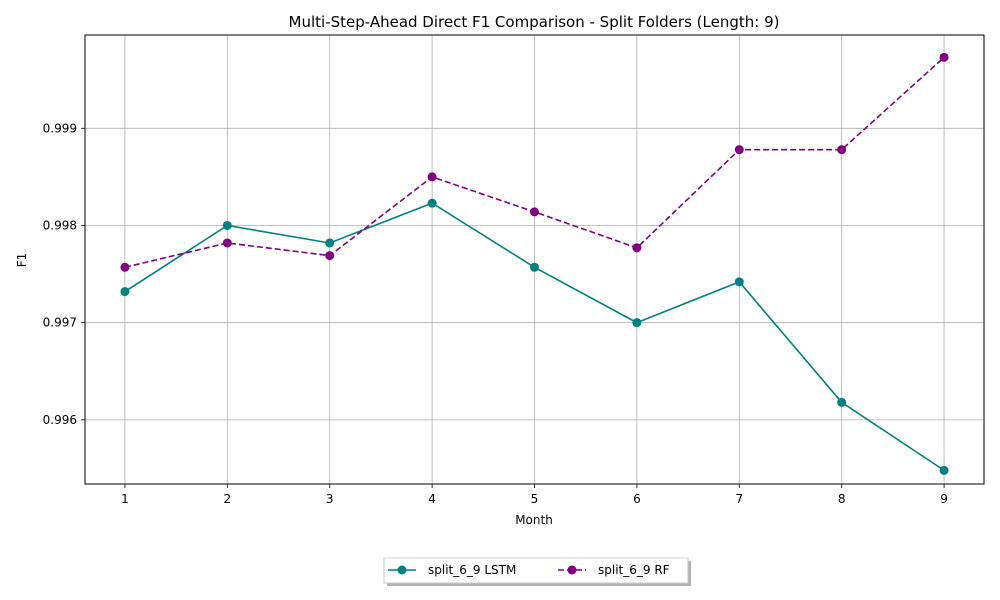 This screenshot has width=1000, height=600. What do you see at coordinates (60, 128) in the screenshot?
I see `y-tick-label: 0.999` at bounding box center [60, 128].